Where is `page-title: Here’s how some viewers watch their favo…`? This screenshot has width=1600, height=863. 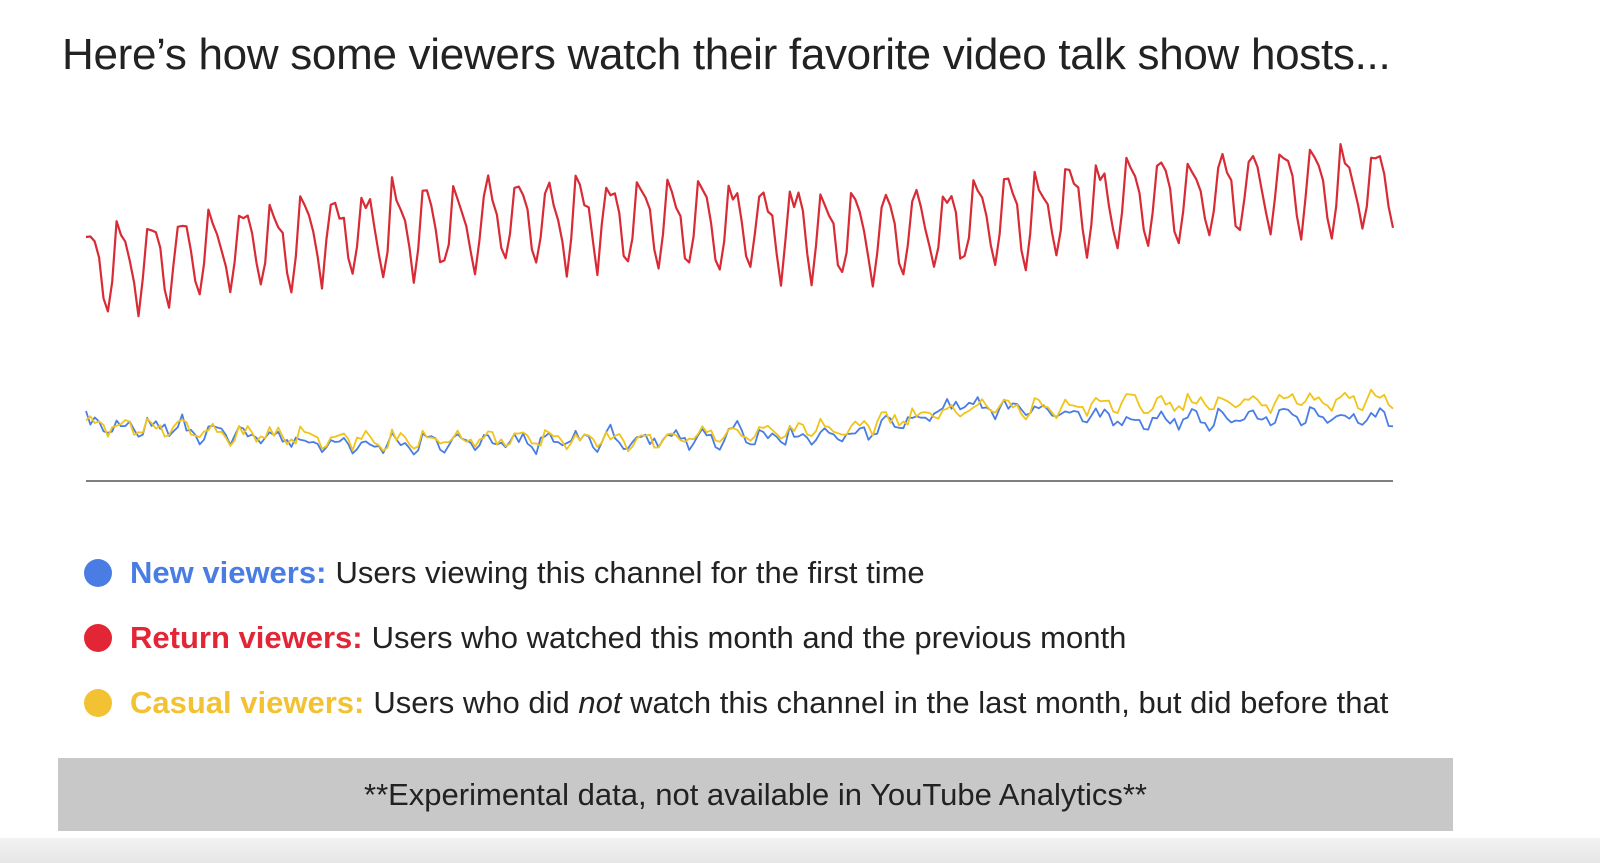 page-title: Here’s how some viewers watch their favo… is located at coordinates (726, 54).